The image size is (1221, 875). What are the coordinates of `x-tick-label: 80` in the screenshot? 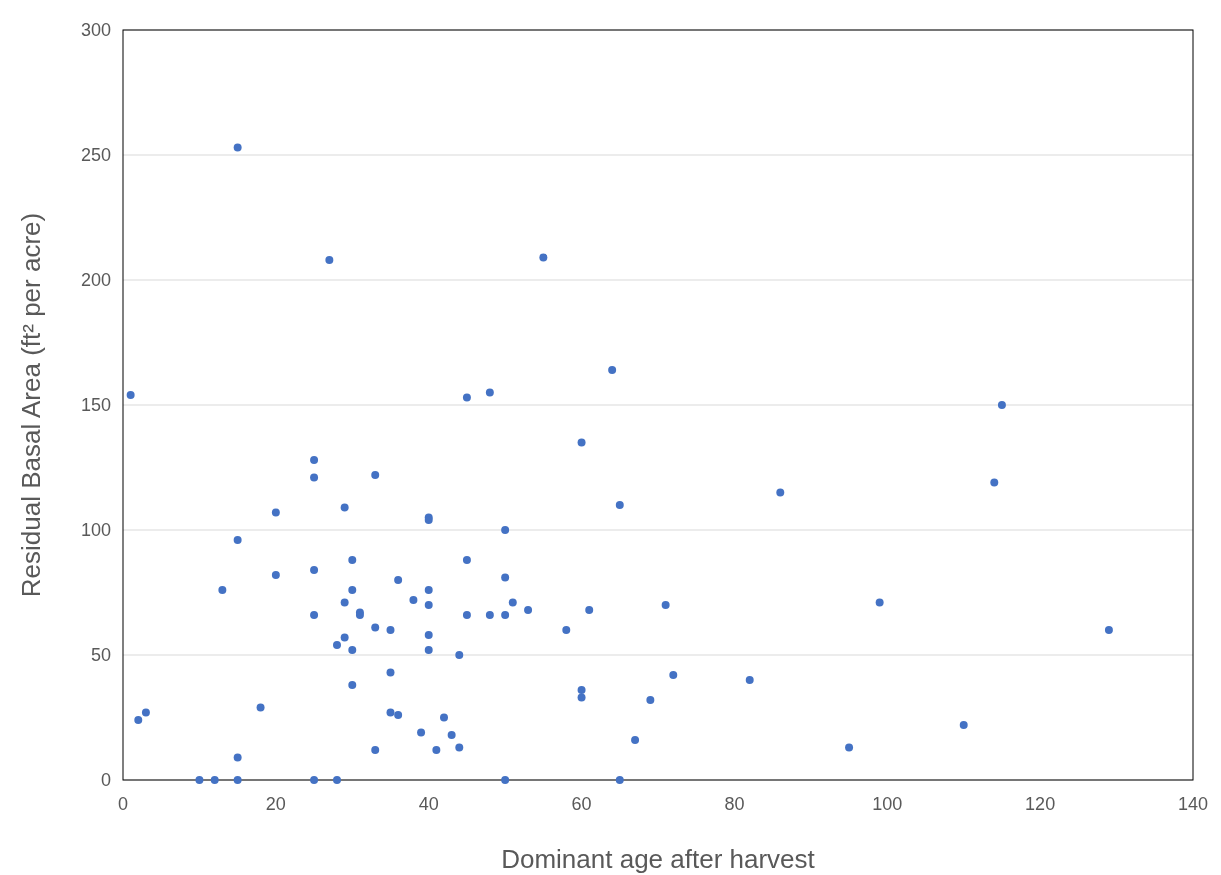 It's located at (734, 804).